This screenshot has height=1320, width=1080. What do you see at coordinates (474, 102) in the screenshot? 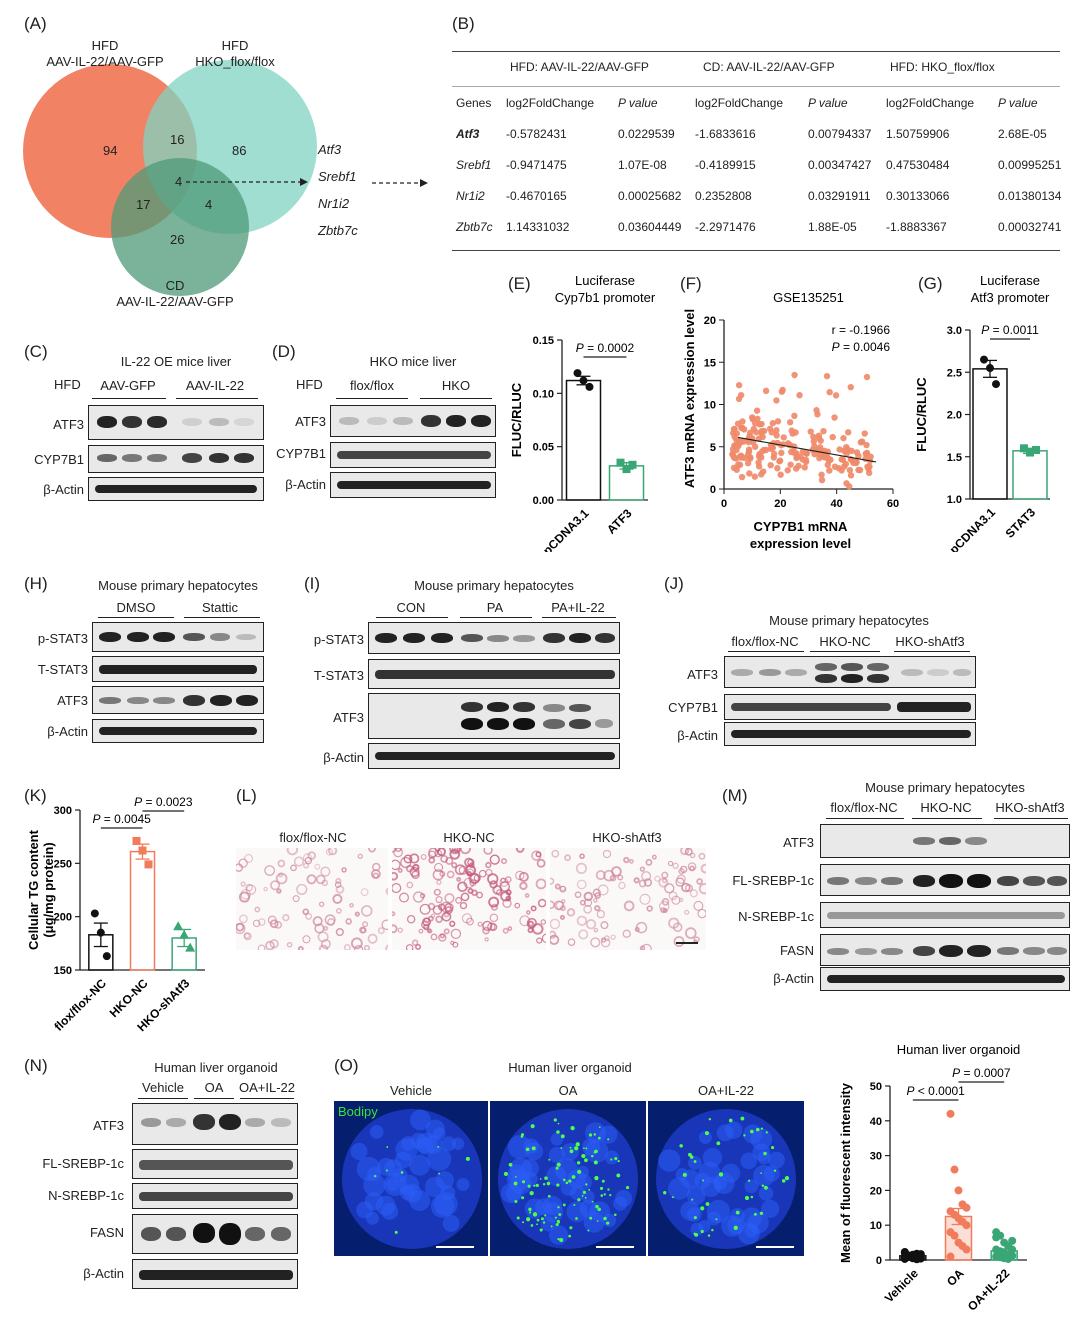
I see `table-header-cell: Genes` at bounding box center [474, 102].